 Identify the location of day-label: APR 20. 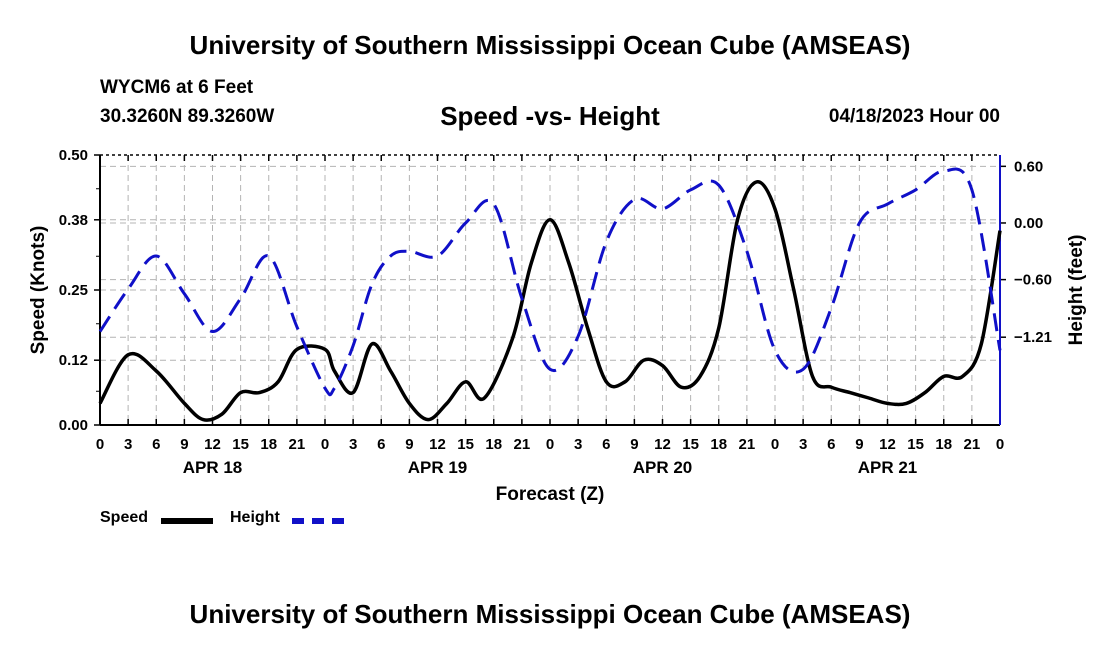
(663, 467).